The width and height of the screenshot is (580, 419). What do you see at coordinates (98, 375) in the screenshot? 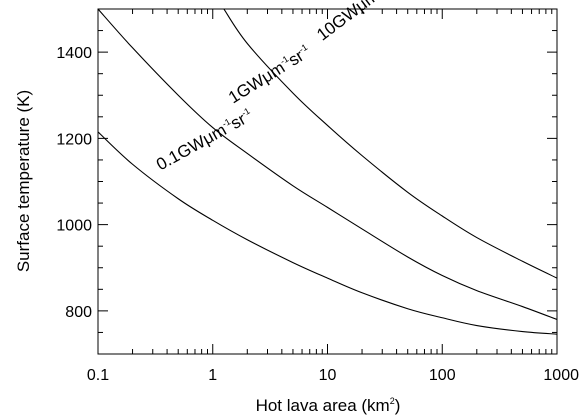
I see `x-tick-label: 0.1` at bounding box center [98, 375].